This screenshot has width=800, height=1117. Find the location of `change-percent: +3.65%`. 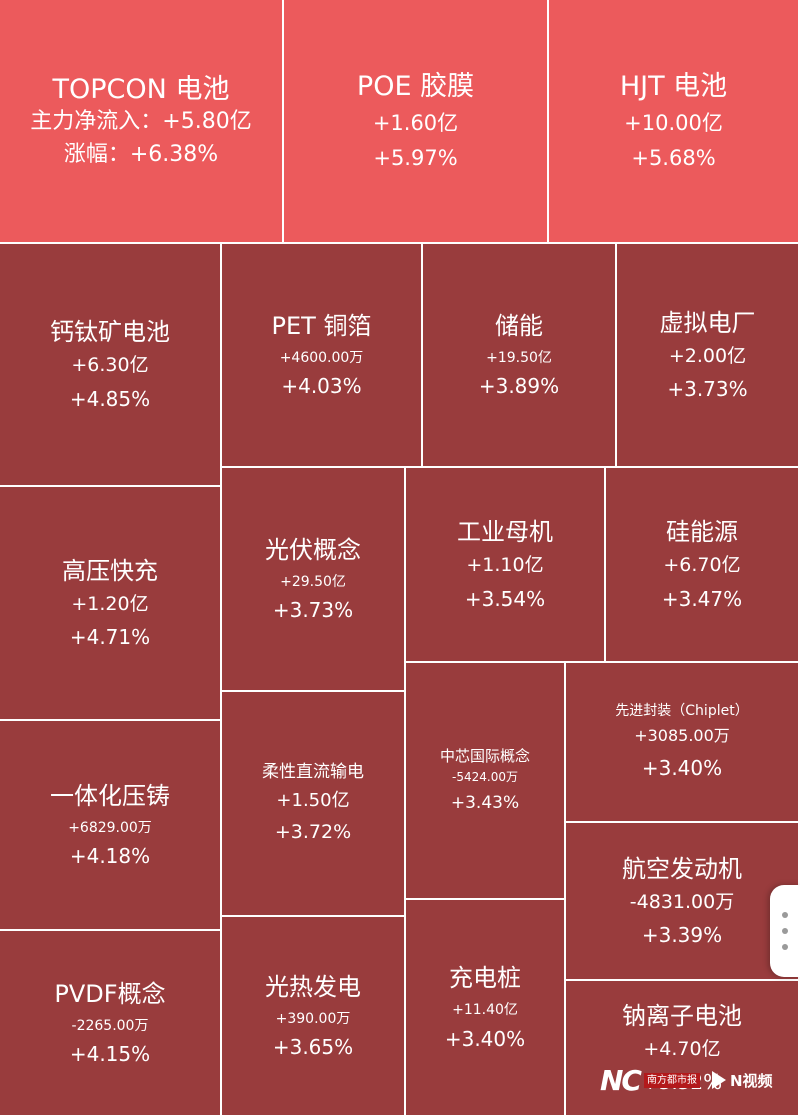

change-percent: +3.65% is located at coordinates (313, 1047).